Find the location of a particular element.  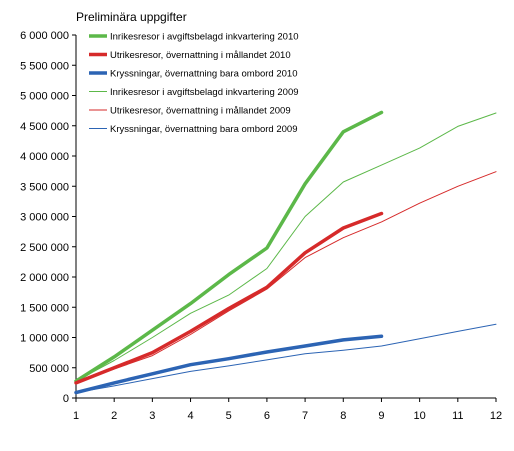

x-tick-label: 12 is located at coordinates (496, 416).